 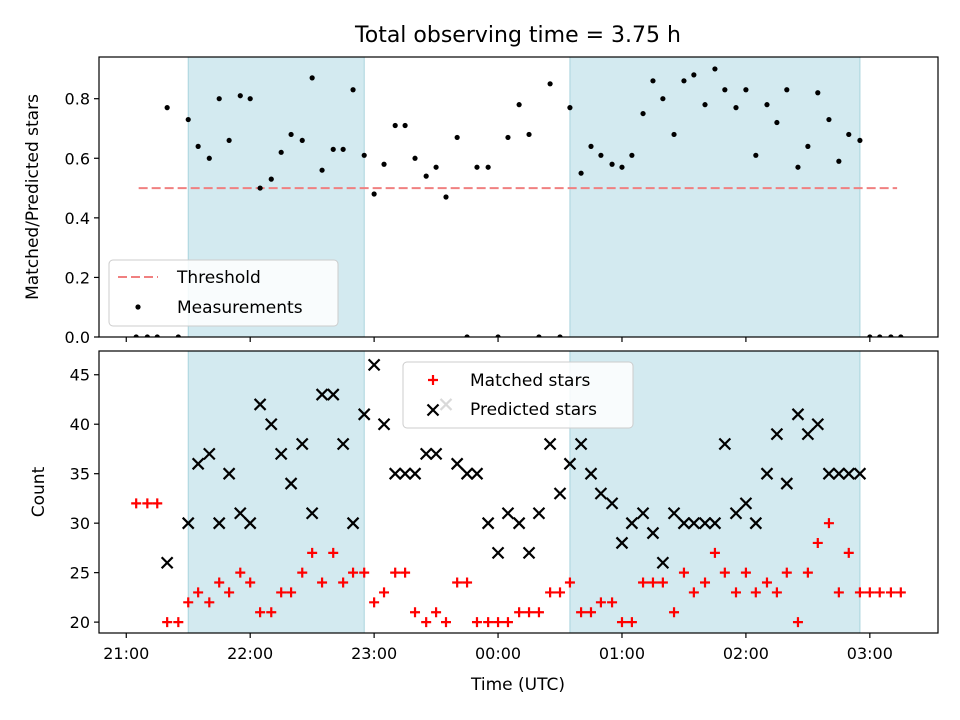 I want to click on chart-title: Total observing time = 3.75 h, so click(x=517, y=35).